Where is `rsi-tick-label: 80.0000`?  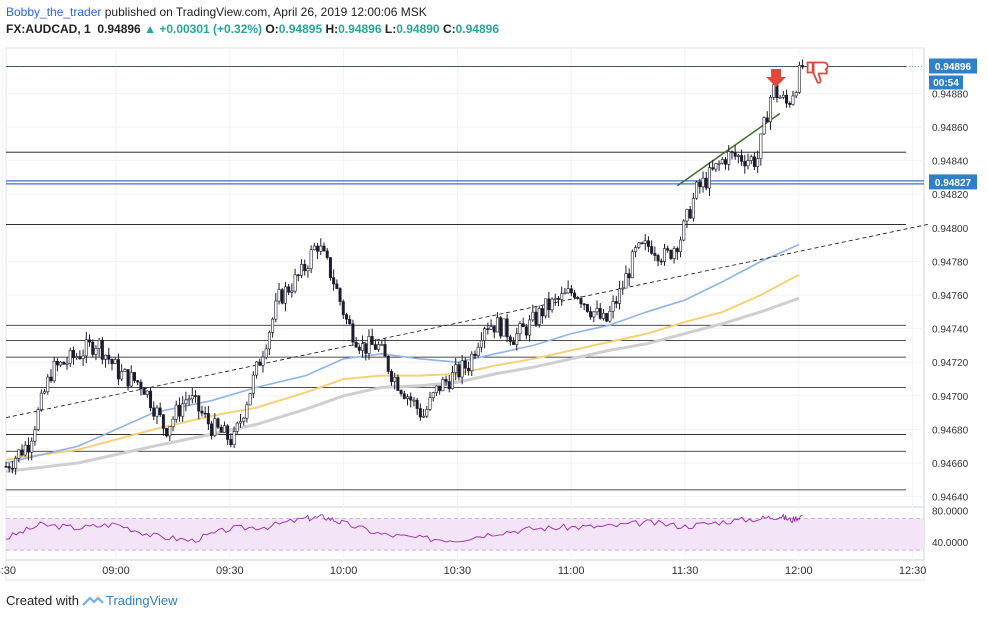
rsi-tick-label: 80.0000 is located at coordinates (950, 512).